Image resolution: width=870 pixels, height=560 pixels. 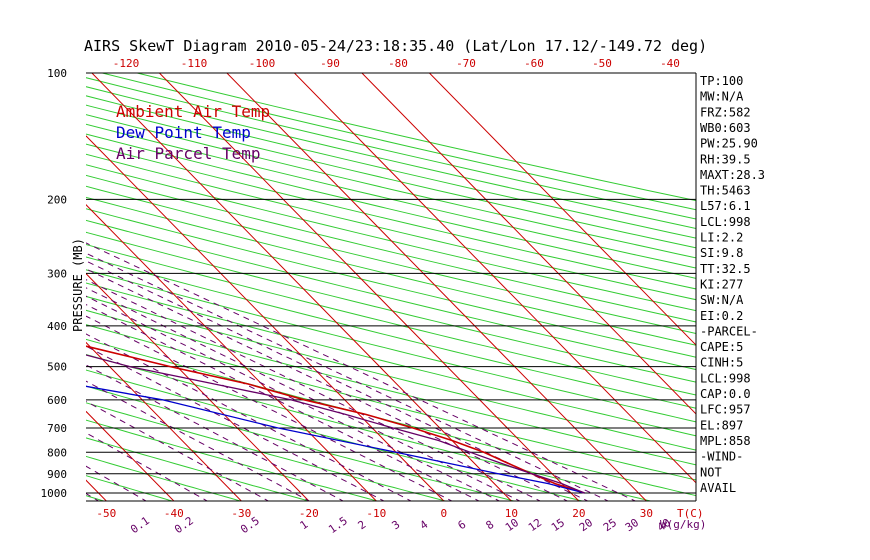 I want to click on bottom-temp-tick-label: -40, so click(x=174, y=513).